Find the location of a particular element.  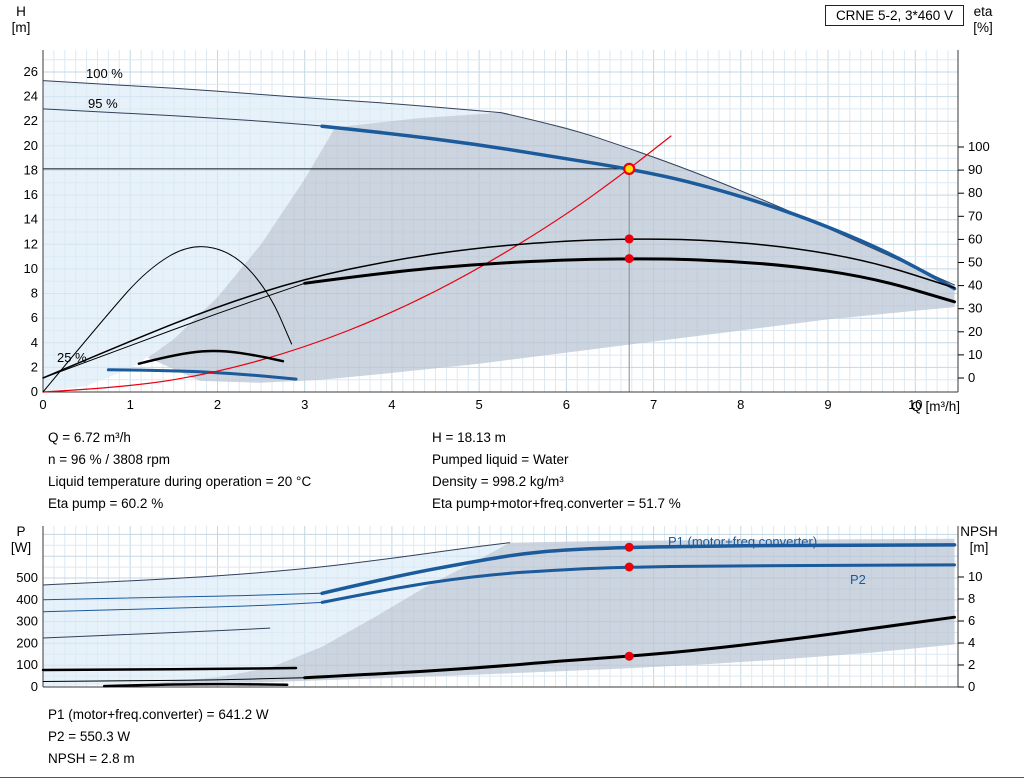

p-axis-letter: P is located at coordinates (21, 531).